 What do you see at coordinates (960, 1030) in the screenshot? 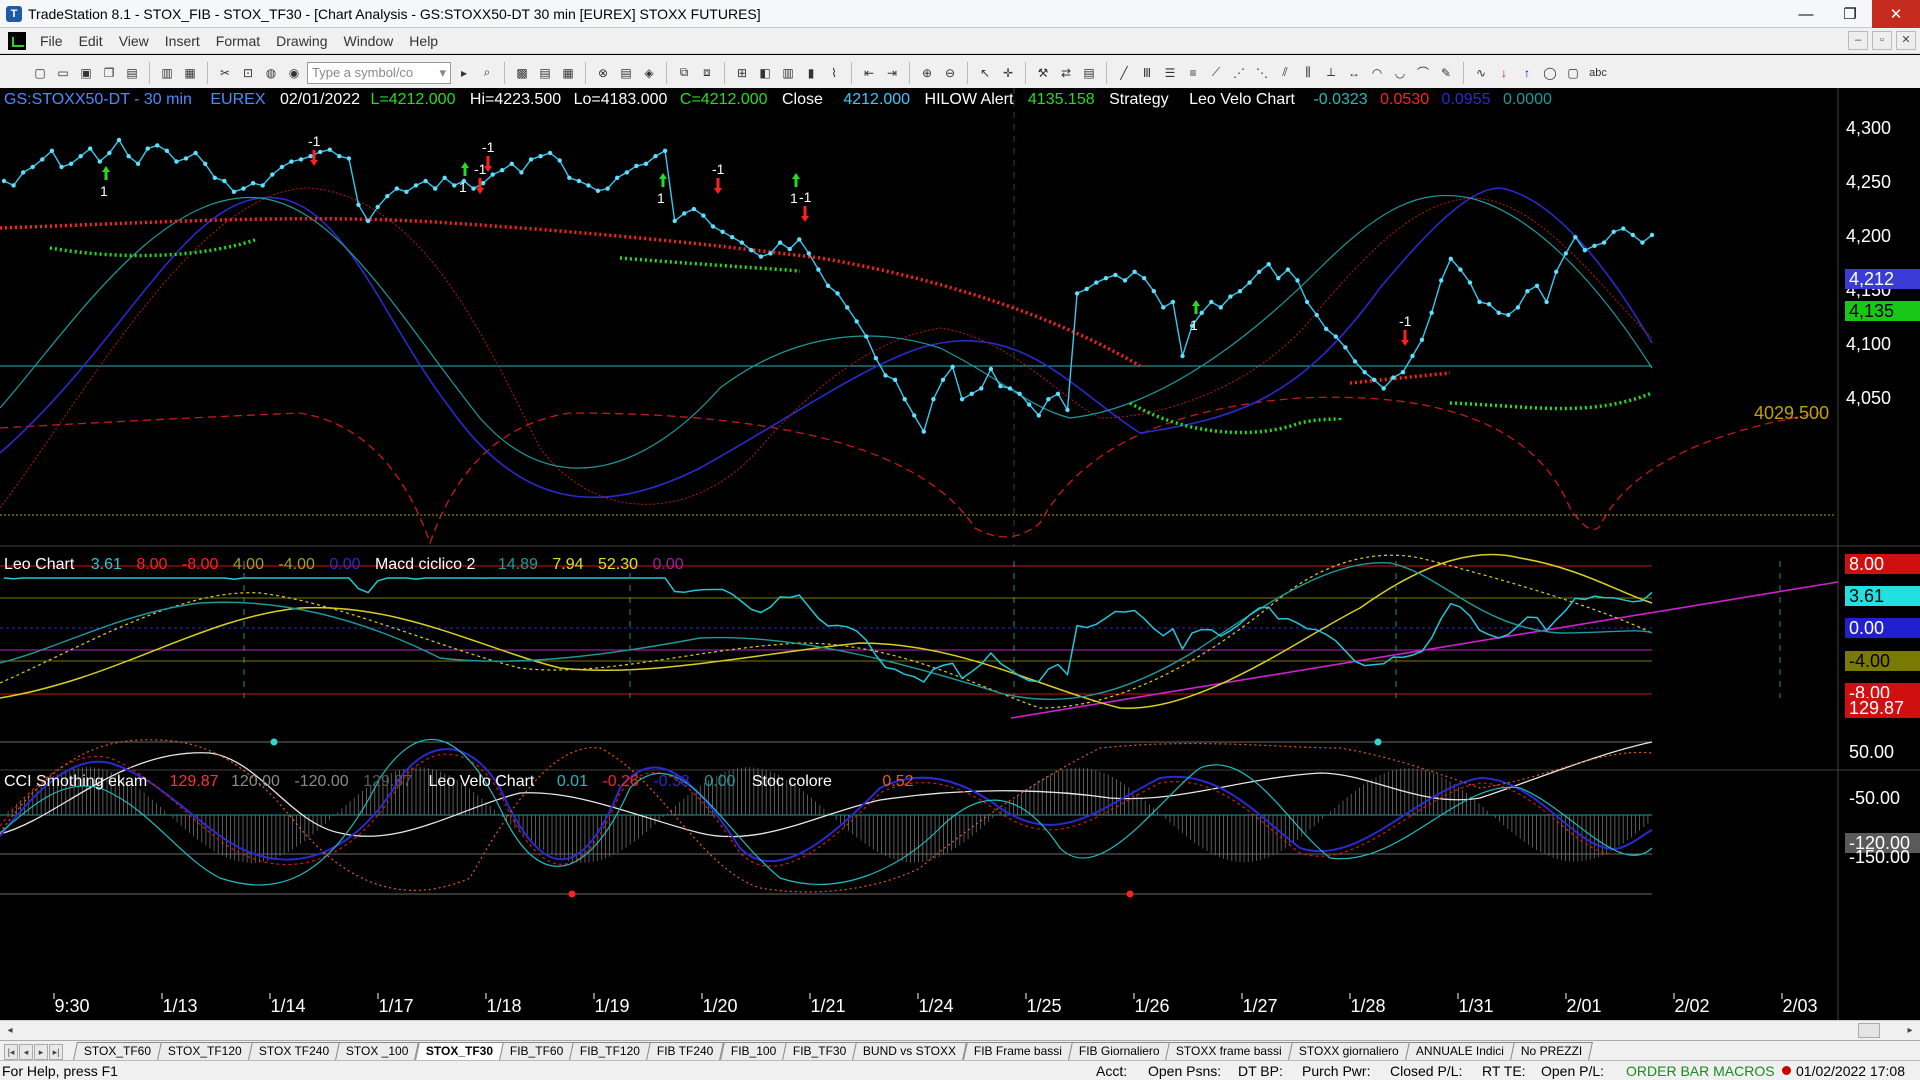
I see `horizontal-scrollbar: ◂ ▸` at bounding box center [960, 1030].